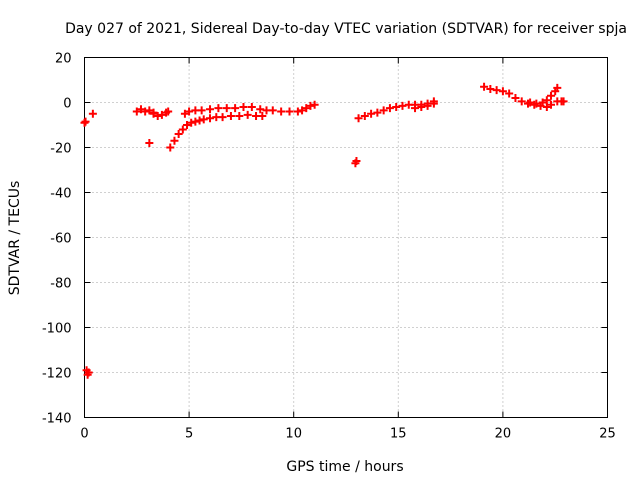 The image size is (640, 480). What do you see at coordinates (503, 434) in the screenshot?
I see `x-tick-label: 20` at bounding box center [503, 434].